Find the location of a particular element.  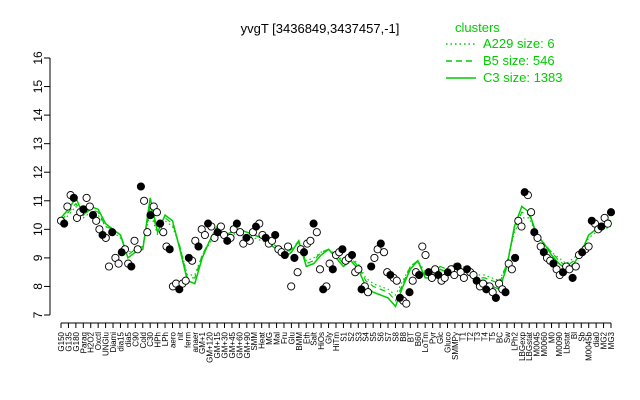

x-tick-label: anaer is located at coordinates (195, 342).